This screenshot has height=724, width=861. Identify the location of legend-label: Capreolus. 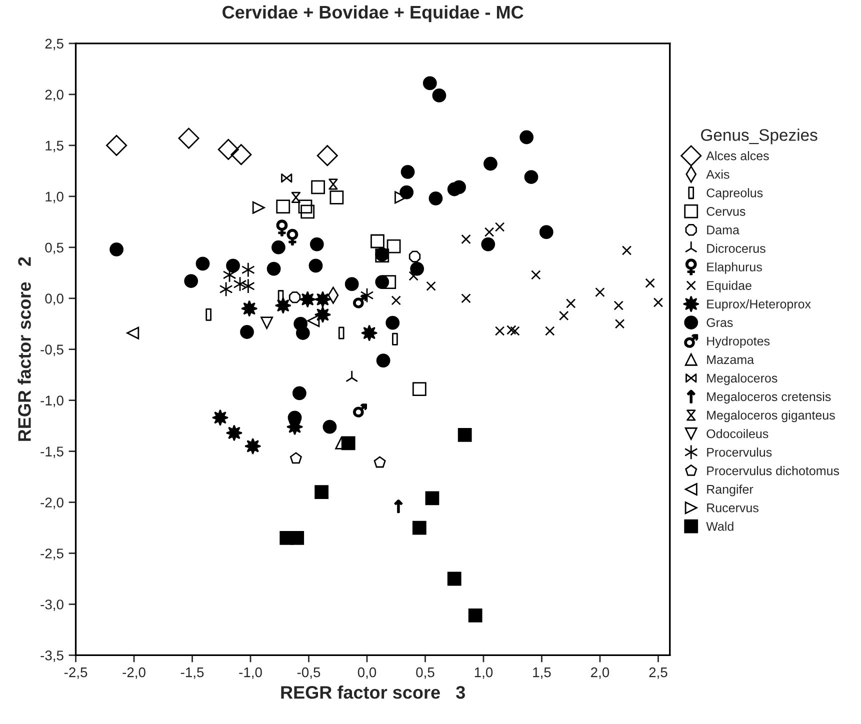
(734, 194).